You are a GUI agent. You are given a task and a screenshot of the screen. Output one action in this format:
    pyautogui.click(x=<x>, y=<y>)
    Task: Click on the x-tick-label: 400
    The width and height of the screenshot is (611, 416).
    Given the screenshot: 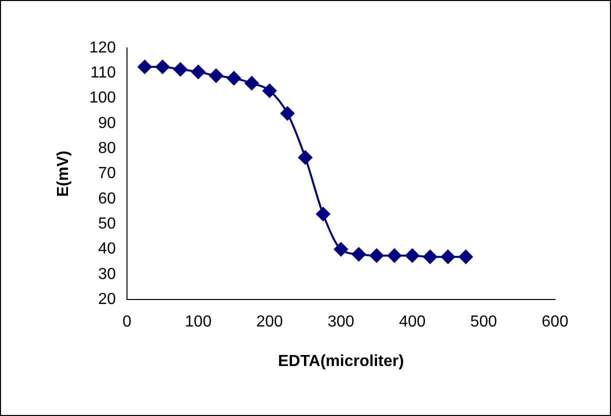 What is the action you would take?
    pyautogui.click(x=412, y=322)
    